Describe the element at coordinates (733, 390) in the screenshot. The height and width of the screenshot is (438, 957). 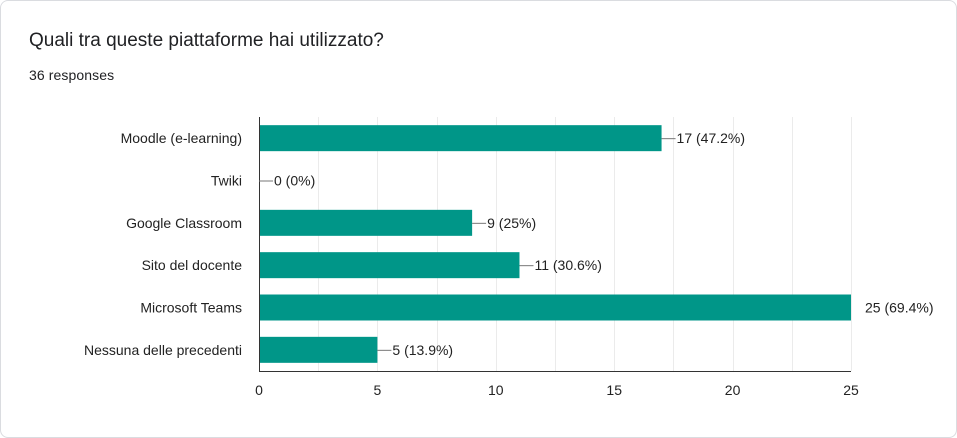
I see `x-tick-label: 20` at that location.